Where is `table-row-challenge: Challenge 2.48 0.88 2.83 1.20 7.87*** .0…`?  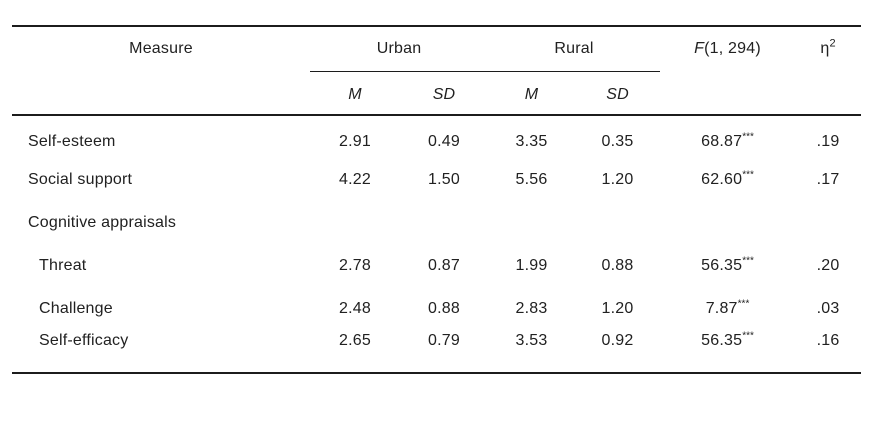 table-row-challenge: Challenge 2.48 0.88 2.83 1.20 7.87*** .0… is located at coordinates (436, 308).